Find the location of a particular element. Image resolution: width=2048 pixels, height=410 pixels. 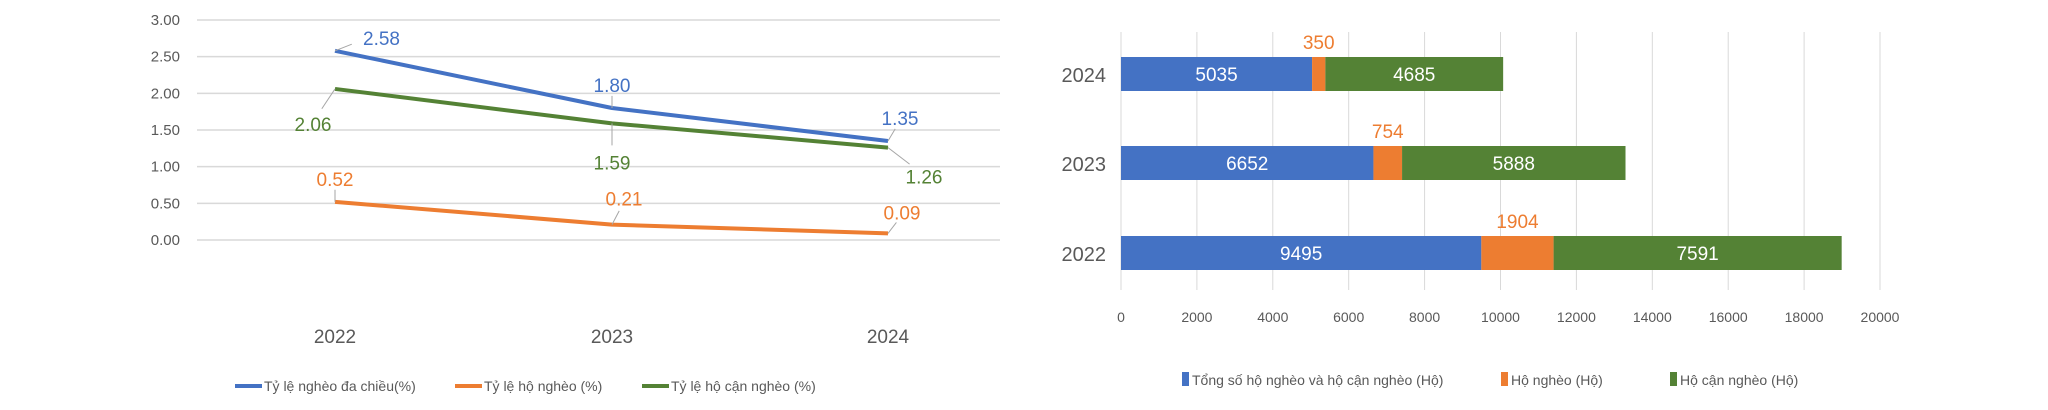

legend-label: Tỷ lệ nghèo đa chiều(%) is located at coordinates (340, 386).